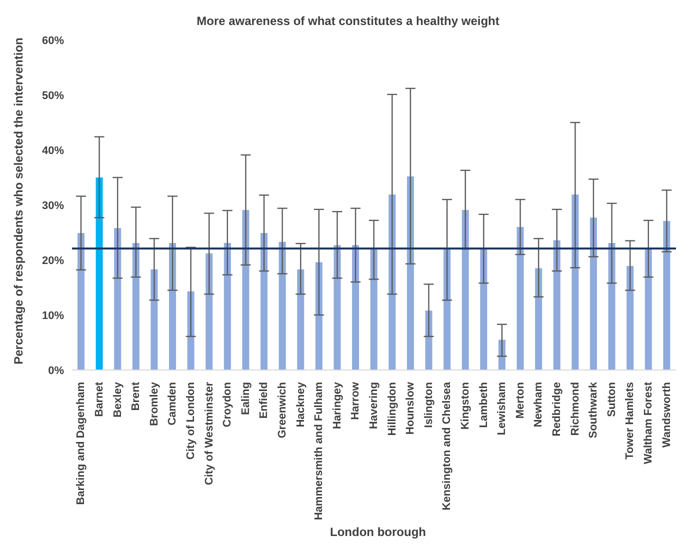 The height and width of the screenshot is (550, 695). What do you see at coordinates (392, 409) in the screenshot?
I see `x-tick-label: Hillingdon` at bounding box center [392, 409].